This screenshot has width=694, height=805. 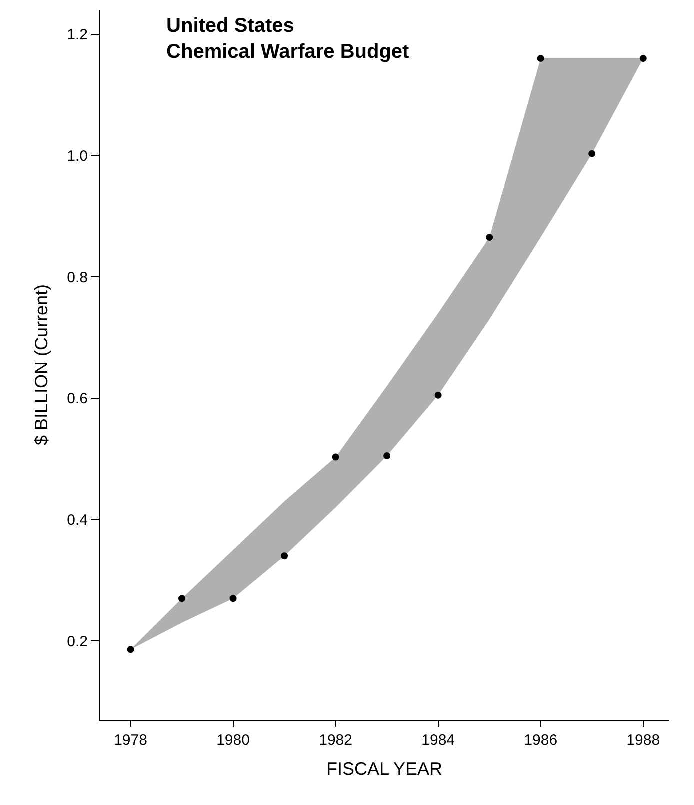 What do you see at coordinates (77, 520) in the screenshot?
I see `y-tick-label: 0.4` at bounding box center [77, 520].